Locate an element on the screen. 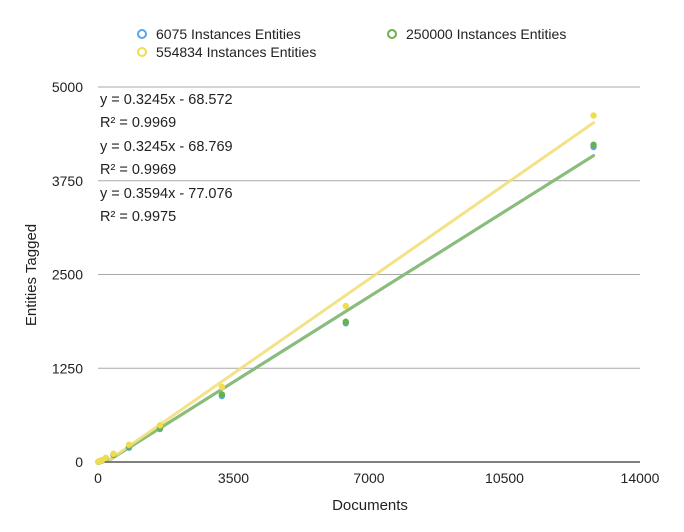  y-tick-label: 1250 is located at coordinates (67, 368).